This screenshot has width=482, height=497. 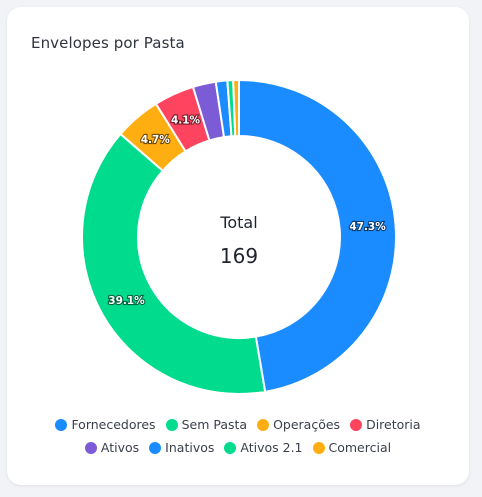 I want to click on legend-item-inativos: Inativos, so click(x=181, y=447).